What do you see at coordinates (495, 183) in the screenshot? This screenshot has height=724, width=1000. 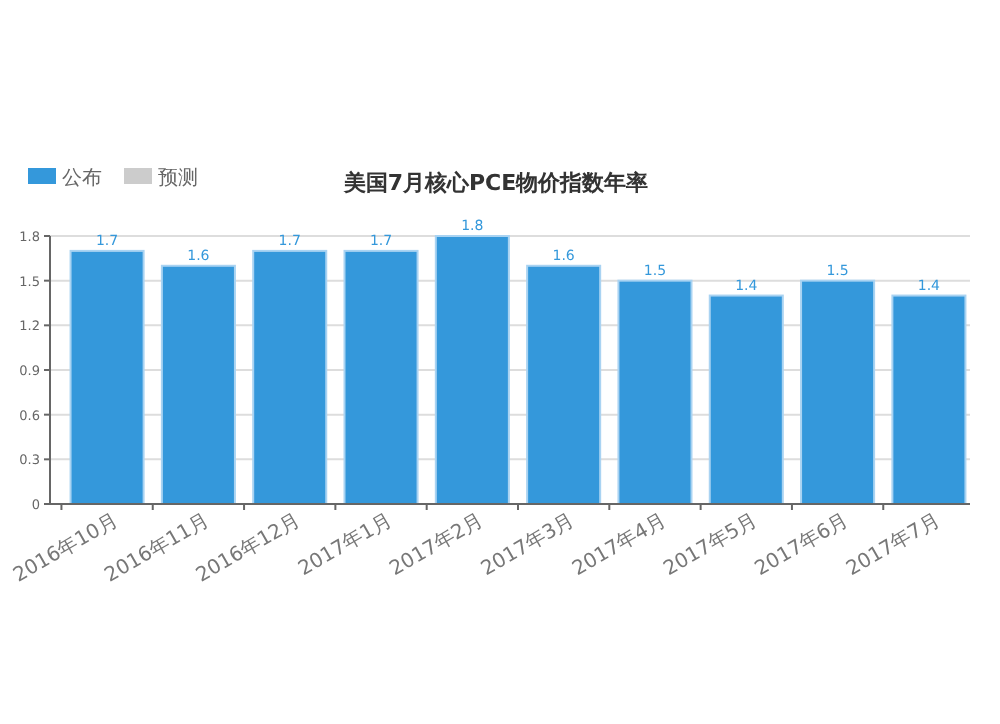 I see `chart-title: 美国7月核心PCE物价指数年率` at bounding box center [495, 183].